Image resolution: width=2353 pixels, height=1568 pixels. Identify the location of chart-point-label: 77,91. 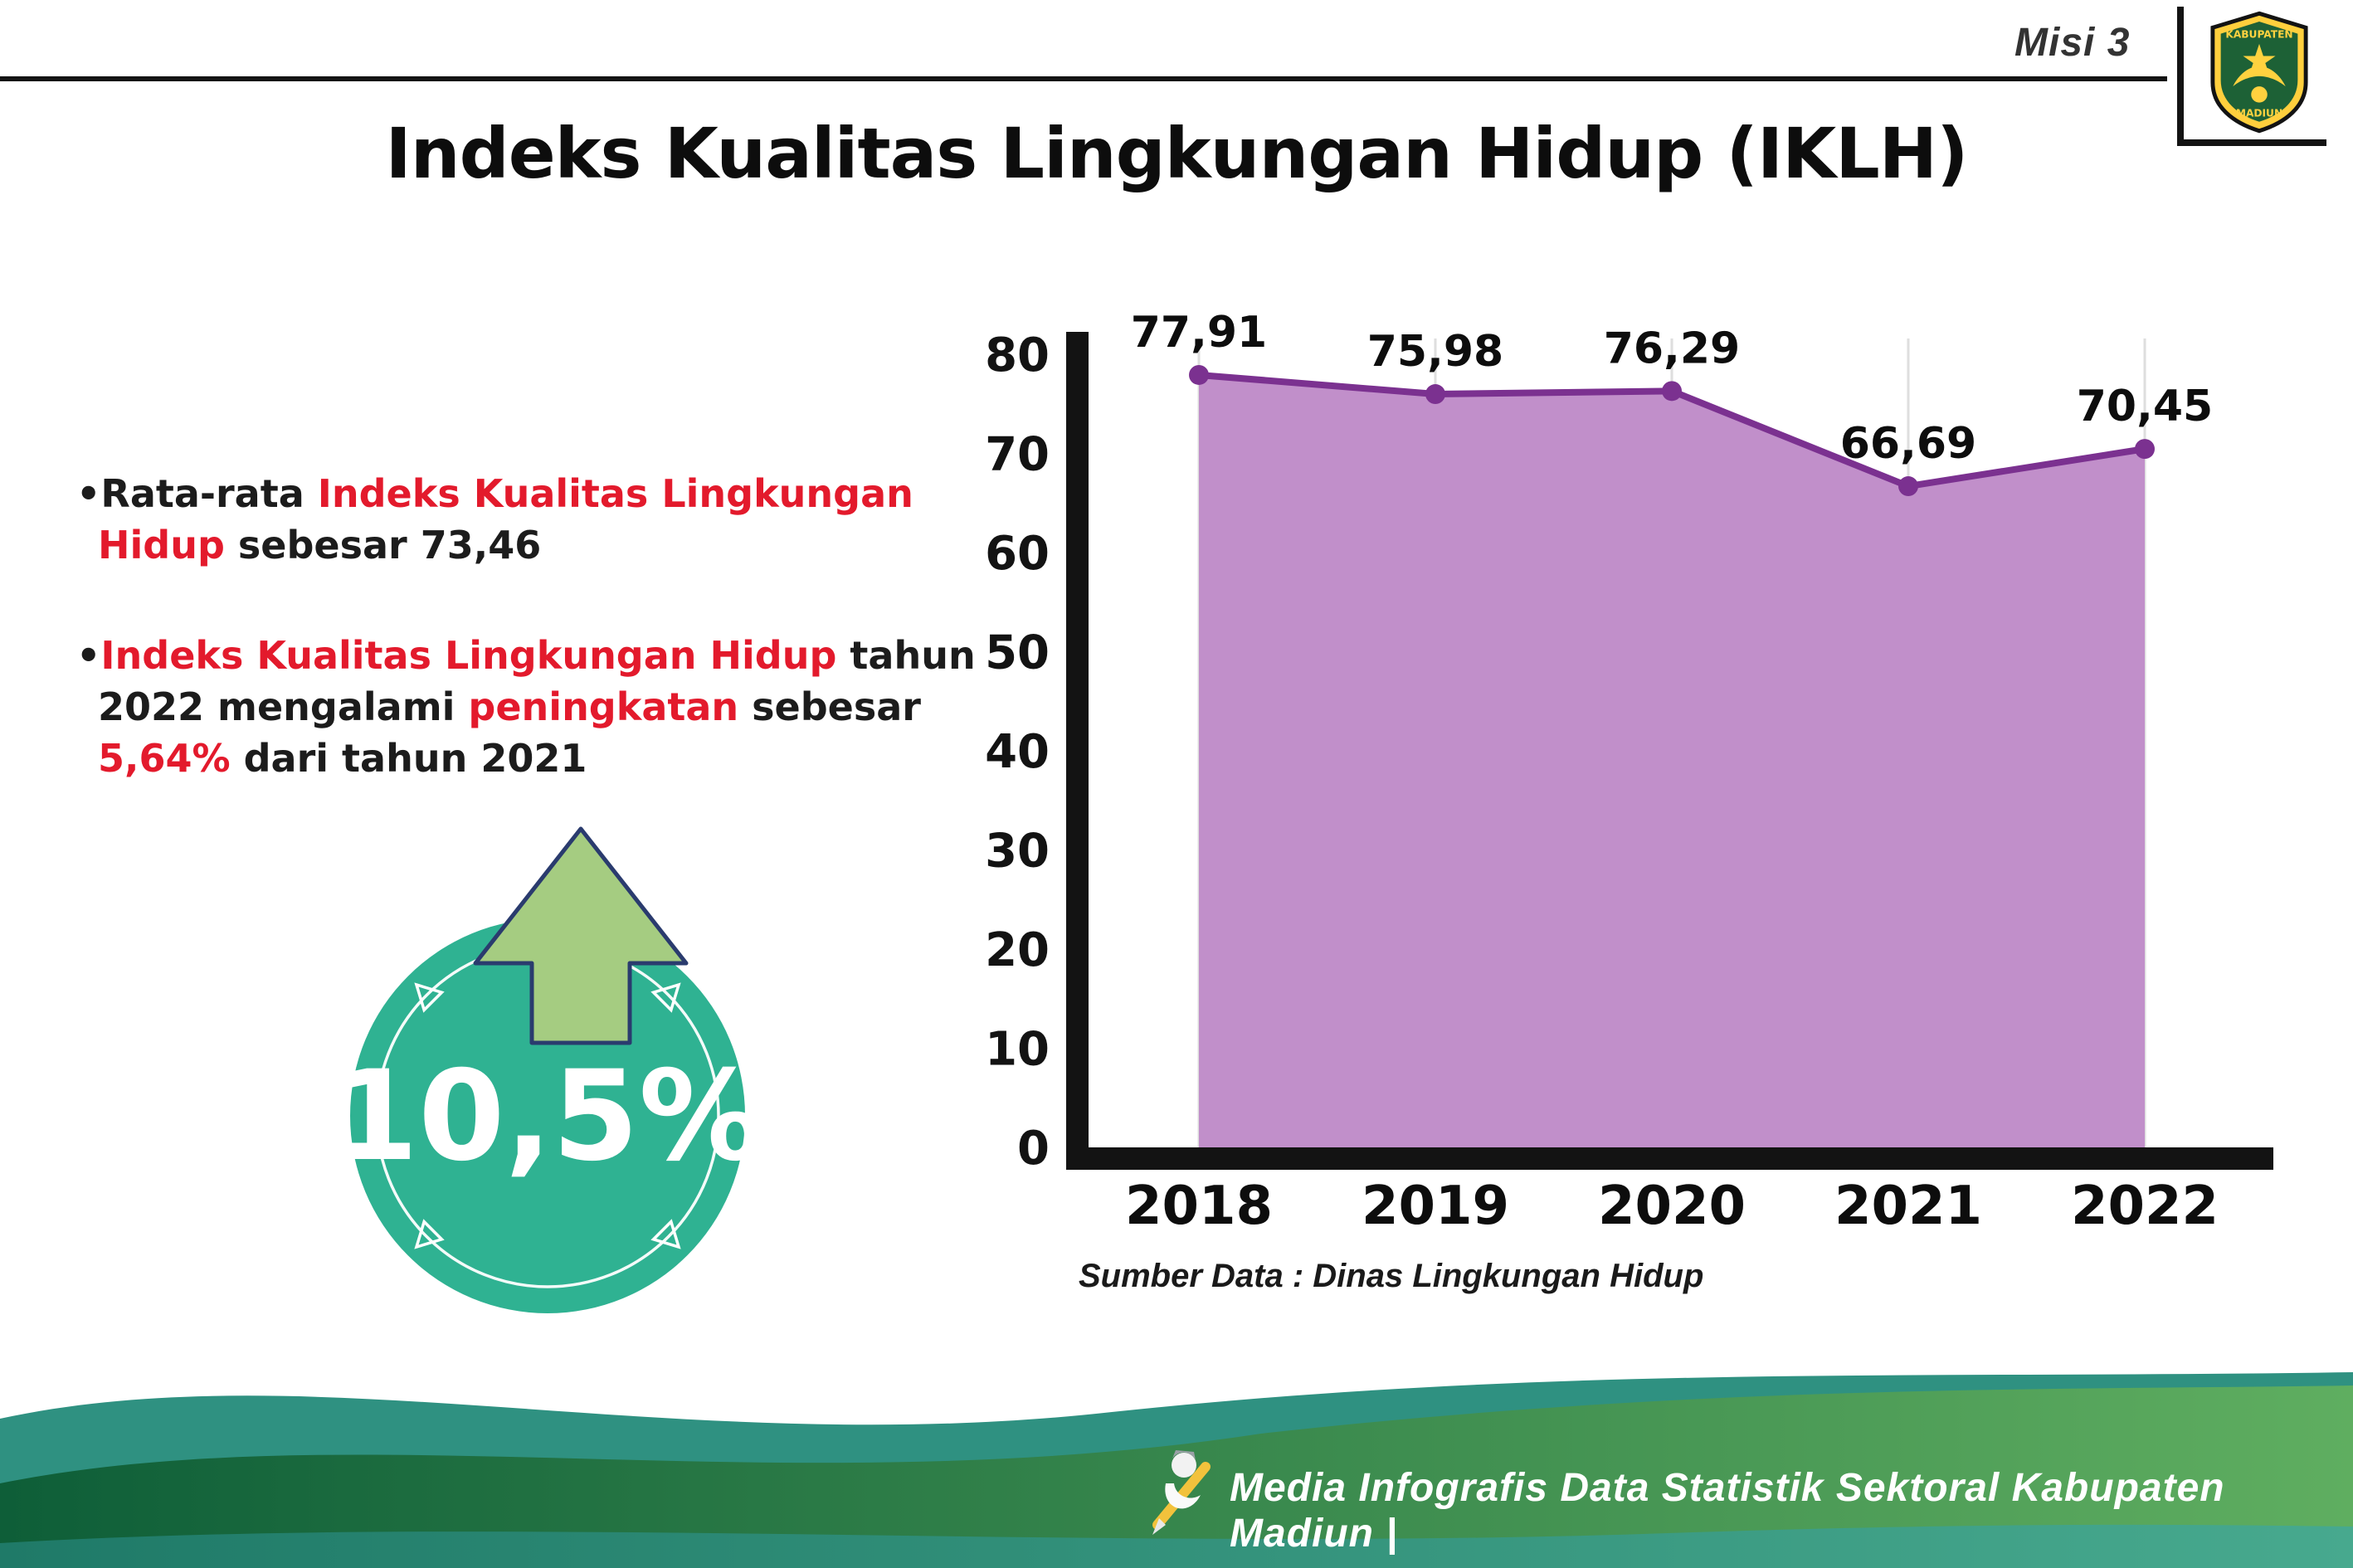
(1199, 334).